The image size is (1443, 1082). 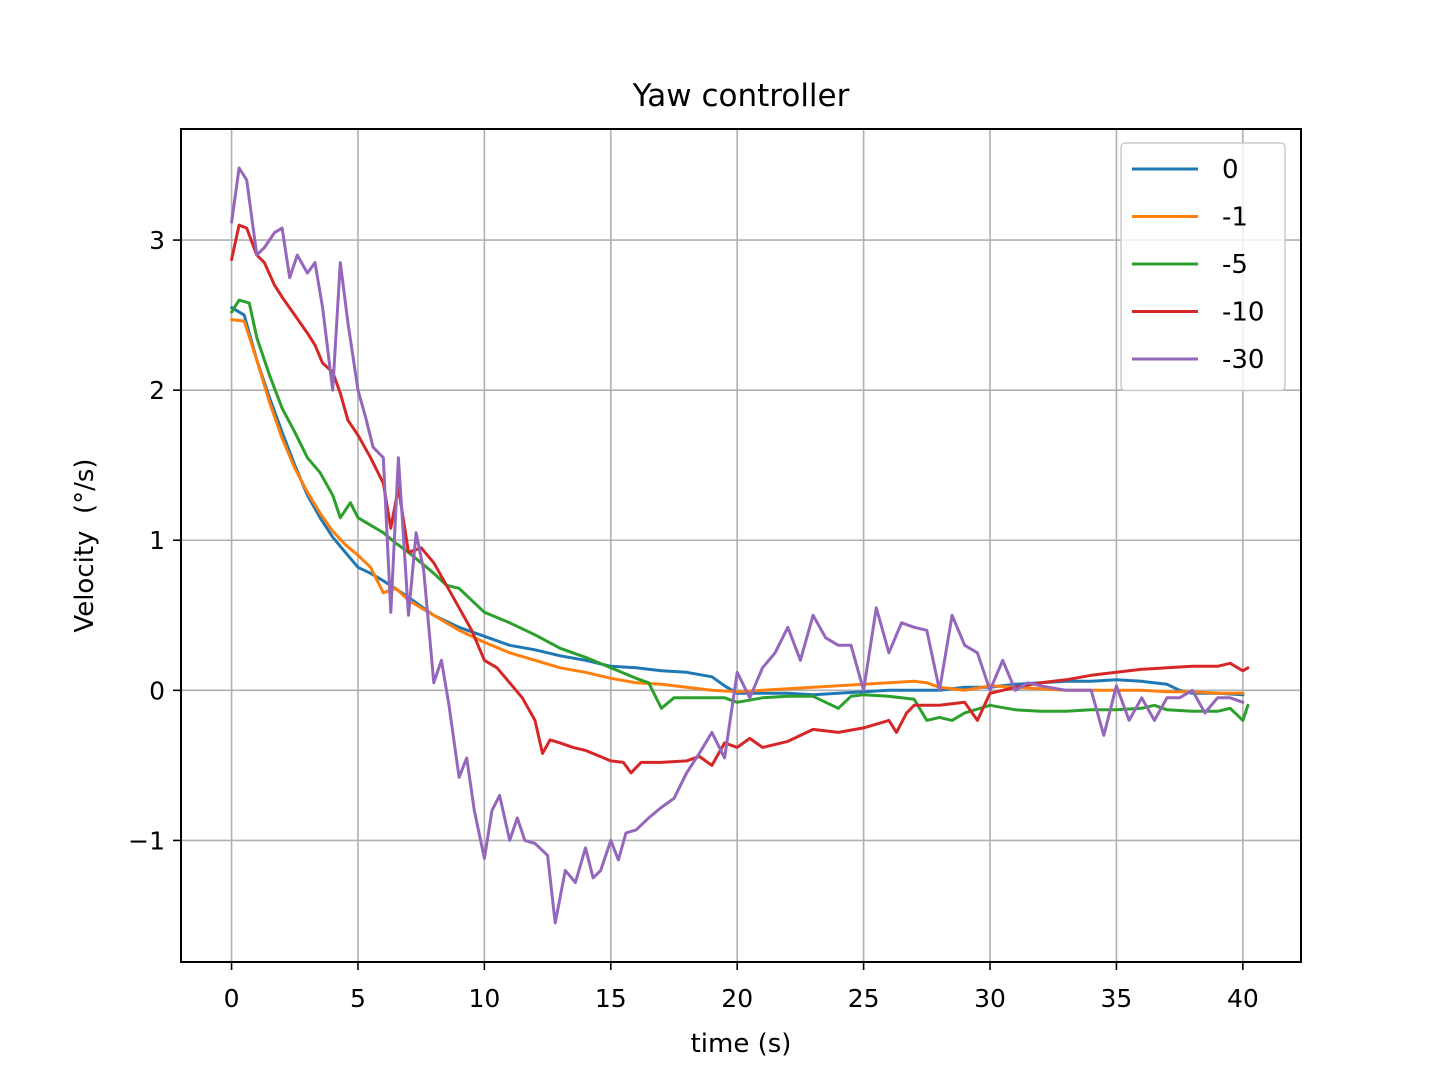 I want to click on x-tick-label: 35, so click(x=1117, y=998).